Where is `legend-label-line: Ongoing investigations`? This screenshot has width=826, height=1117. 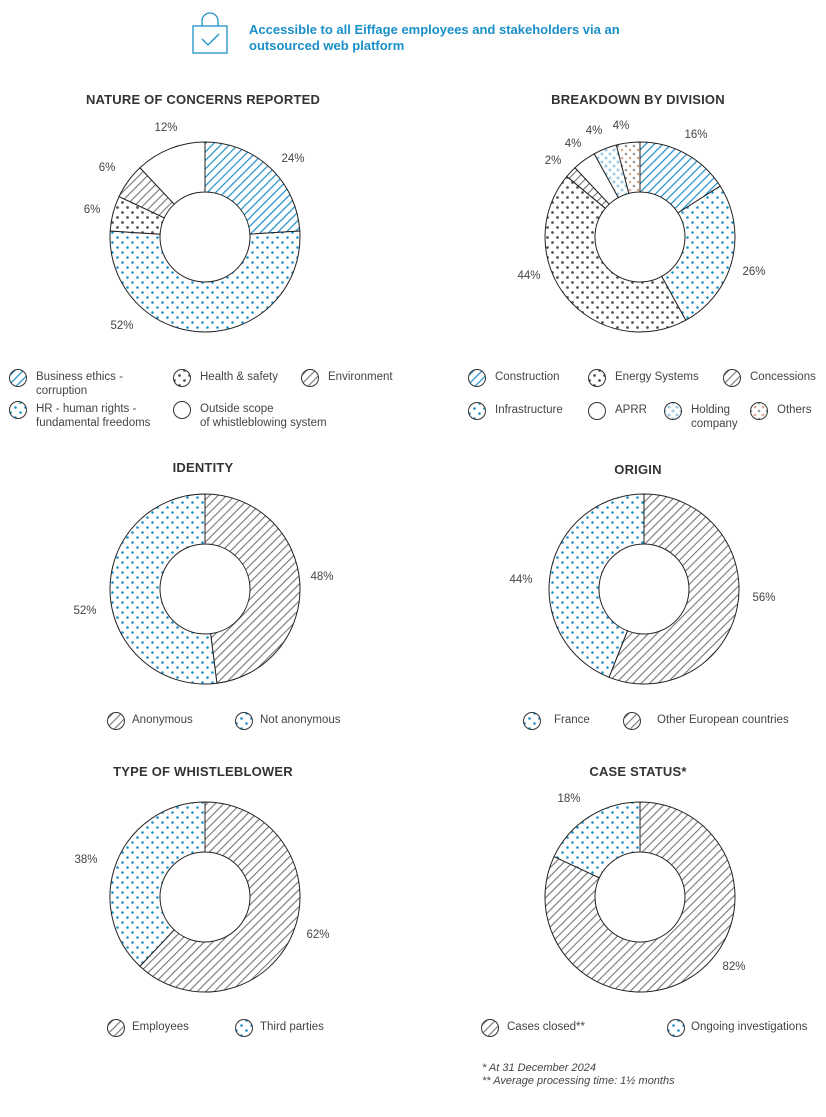
legend-label-line: Ongoing investigations is located at coordinates (749, 1027).